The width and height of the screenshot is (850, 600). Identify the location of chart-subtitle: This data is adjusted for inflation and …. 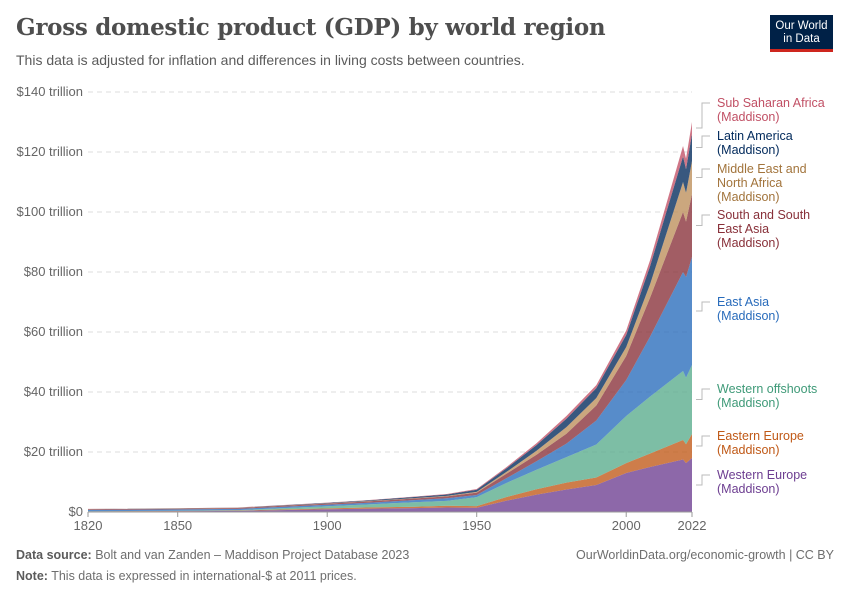
(270, 60).